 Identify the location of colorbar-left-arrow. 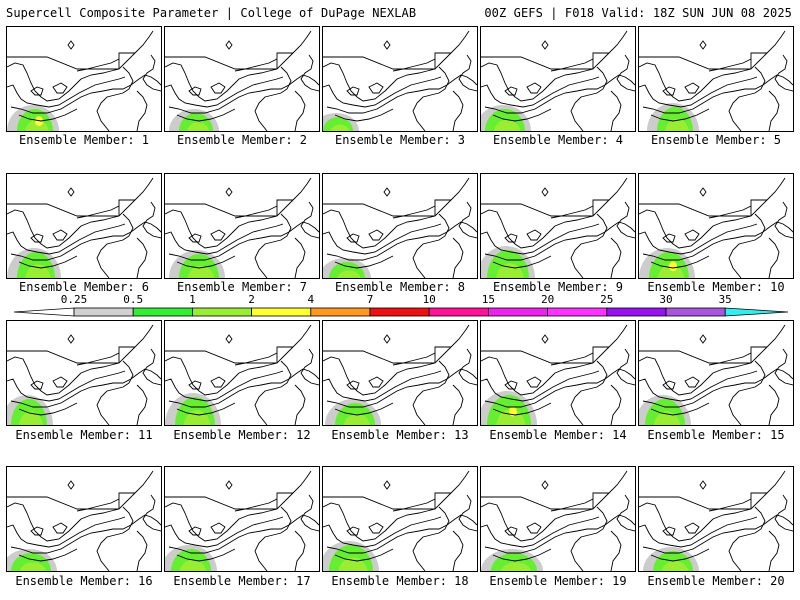
(44, 312).